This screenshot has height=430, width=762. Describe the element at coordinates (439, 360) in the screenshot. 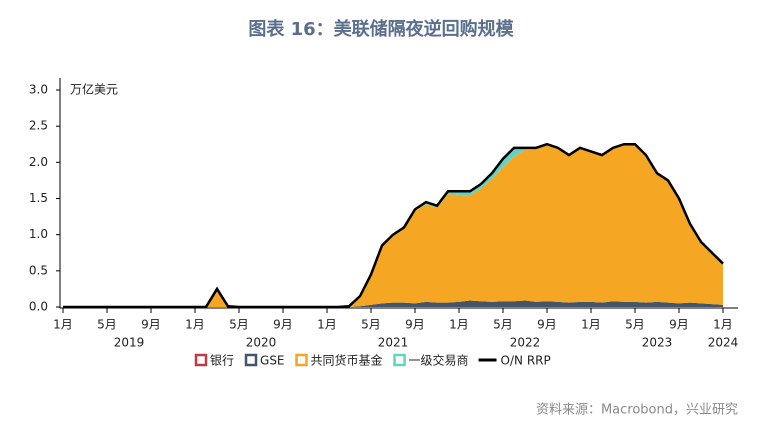

I see `legend-label: 一级交易商` at that location.